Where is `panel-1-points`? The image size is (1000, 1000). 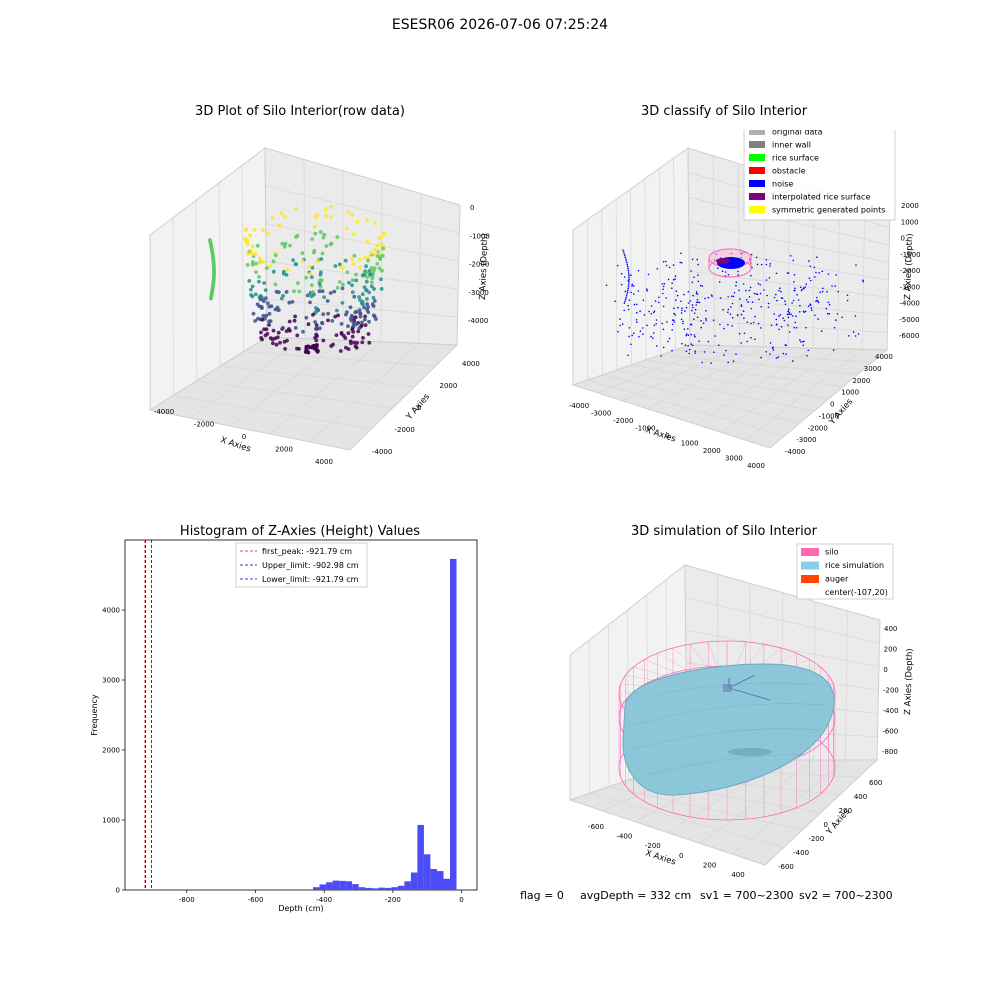
panel-1-points is located at coordinates (297, 279).